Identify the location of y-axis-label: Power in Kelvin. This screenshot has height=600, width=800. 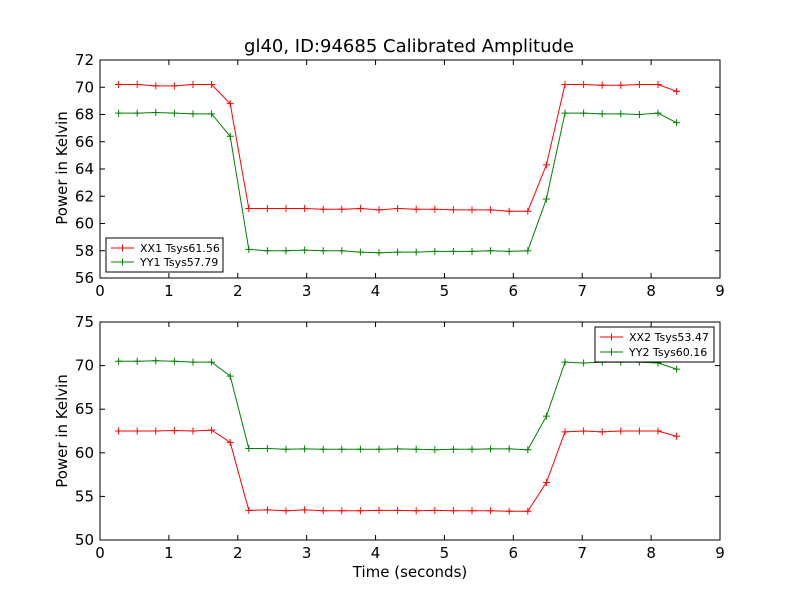
(62, 168).